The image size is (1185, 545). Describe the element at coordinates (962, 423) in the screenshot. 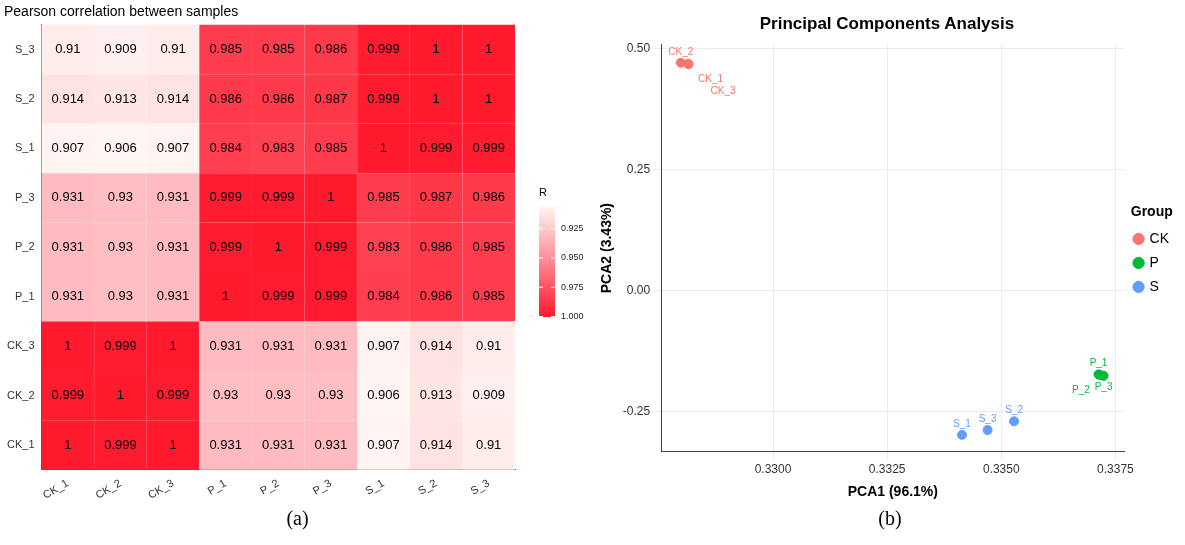

I see `annotation: S_1` at that location.